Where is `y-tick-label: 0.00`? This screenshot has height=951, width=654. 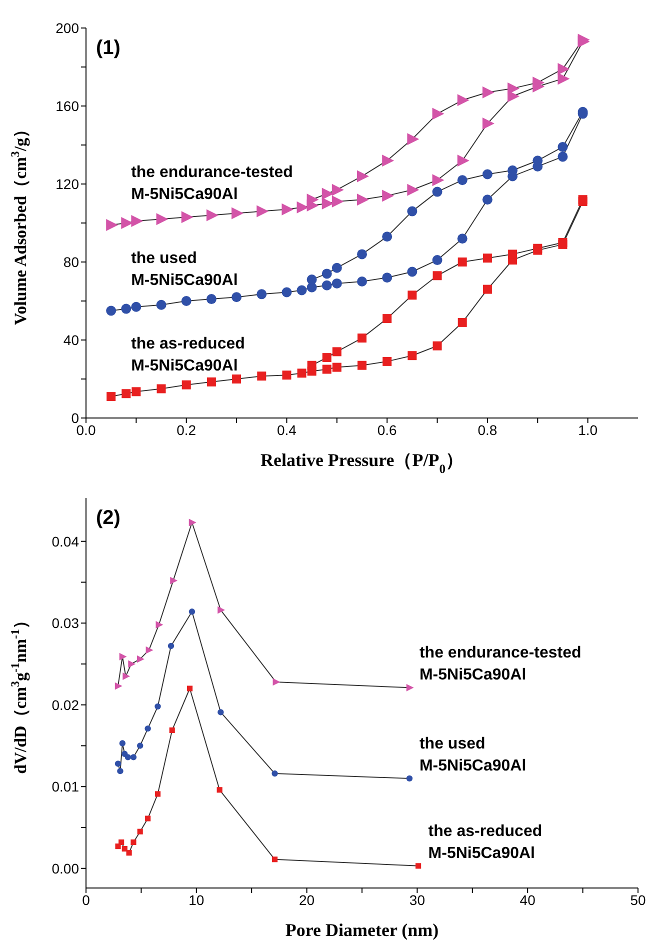
y-tick-label: 0.00 is located at coordinates (66, 868).